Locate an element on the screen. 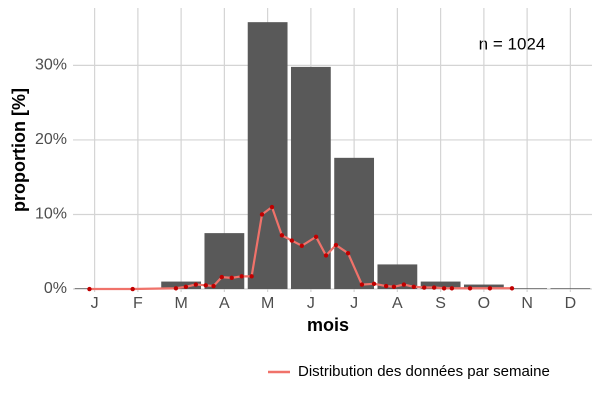 The width and height of the screenshot is (600, 400). y-tick-label: 30% is located at coordinates (51, 65).